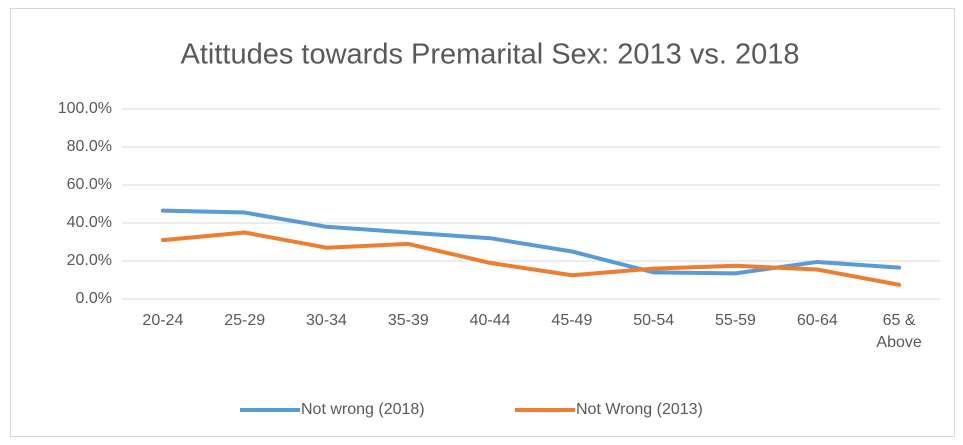 The image size is (963, 445). Describe the element at coordinates (363, 409) in the screenshot. I see `legend-label: Not wrong (2018)` at that location.